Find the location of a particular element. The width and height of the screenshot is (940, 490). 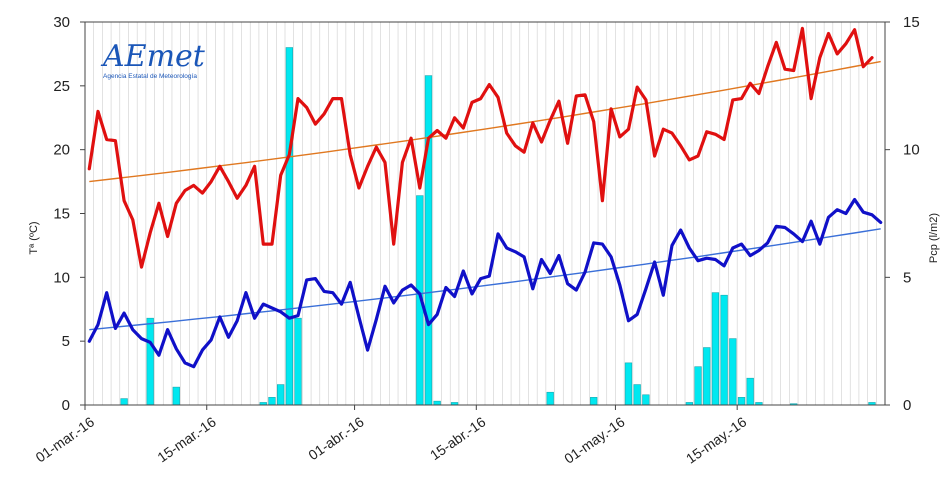

y-tick-label: 0 is located at coordinates (66, 405).